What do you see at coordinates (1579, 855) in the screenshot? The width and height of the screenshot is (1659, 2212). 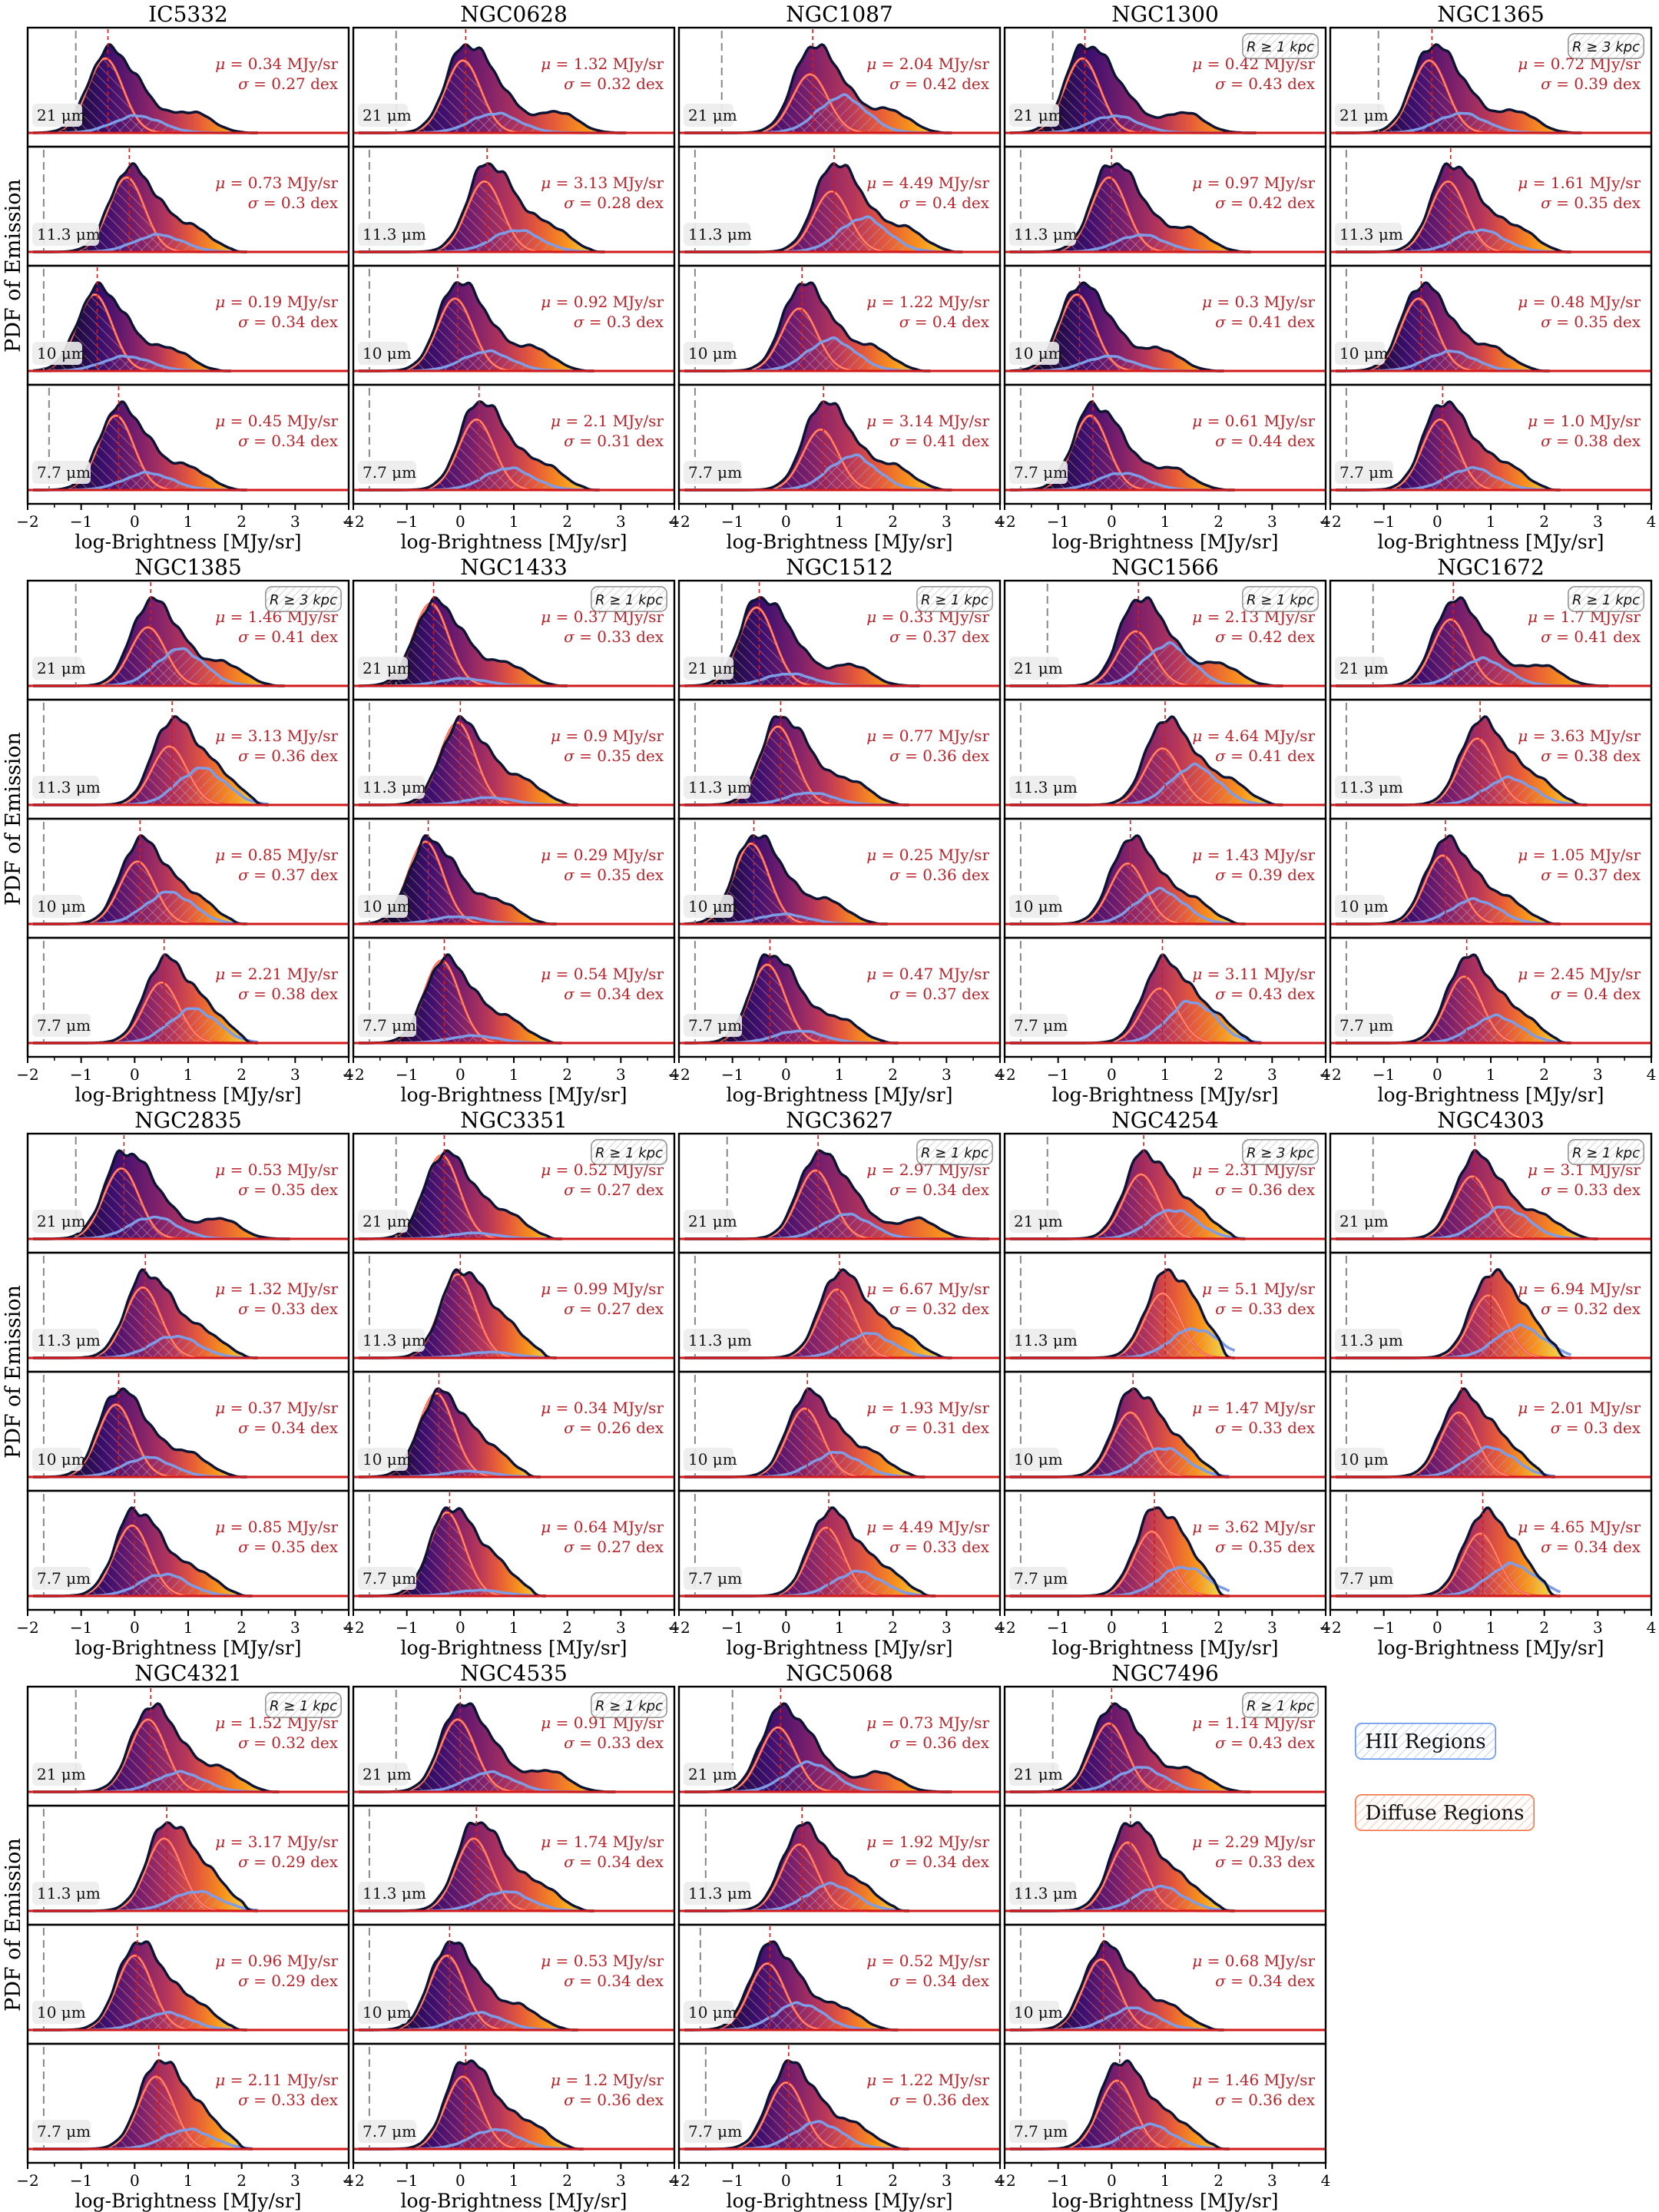 I see `mu-annotation: μ = 1.05 MJy/sr` at bounding box center [1579, 855].